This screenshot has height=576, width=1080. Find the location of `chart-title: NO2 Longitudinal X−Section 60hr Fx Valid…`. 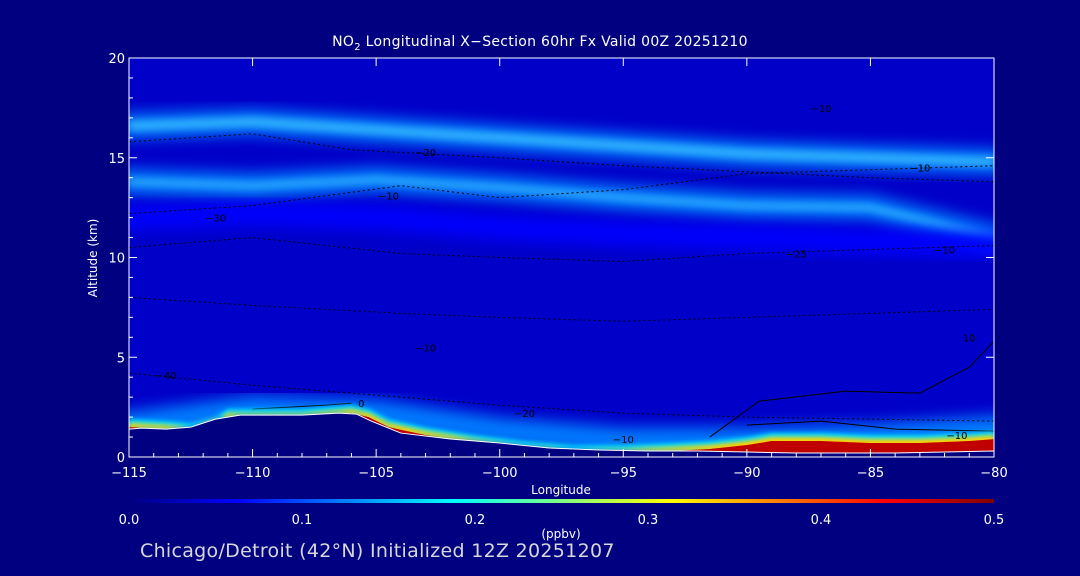

chart-title: NO2 Longitudinal X−Section 60hr Fx Valid… is located at coordinates (540, 43).